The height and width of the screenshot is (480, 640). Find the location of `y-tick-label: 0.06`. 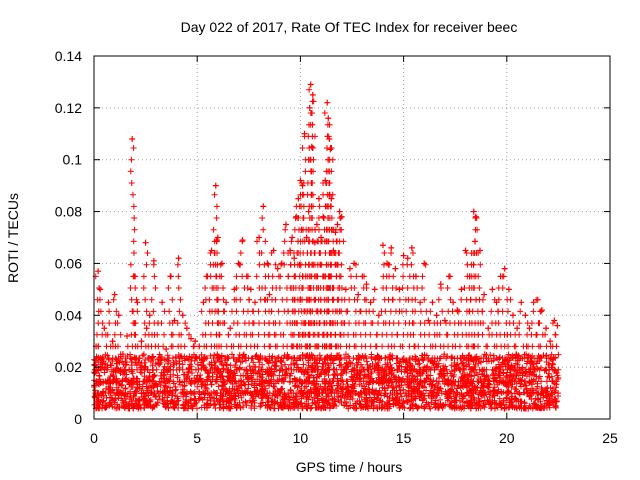

y-tick-label: 0.06 is located at coordinates (68, 263).